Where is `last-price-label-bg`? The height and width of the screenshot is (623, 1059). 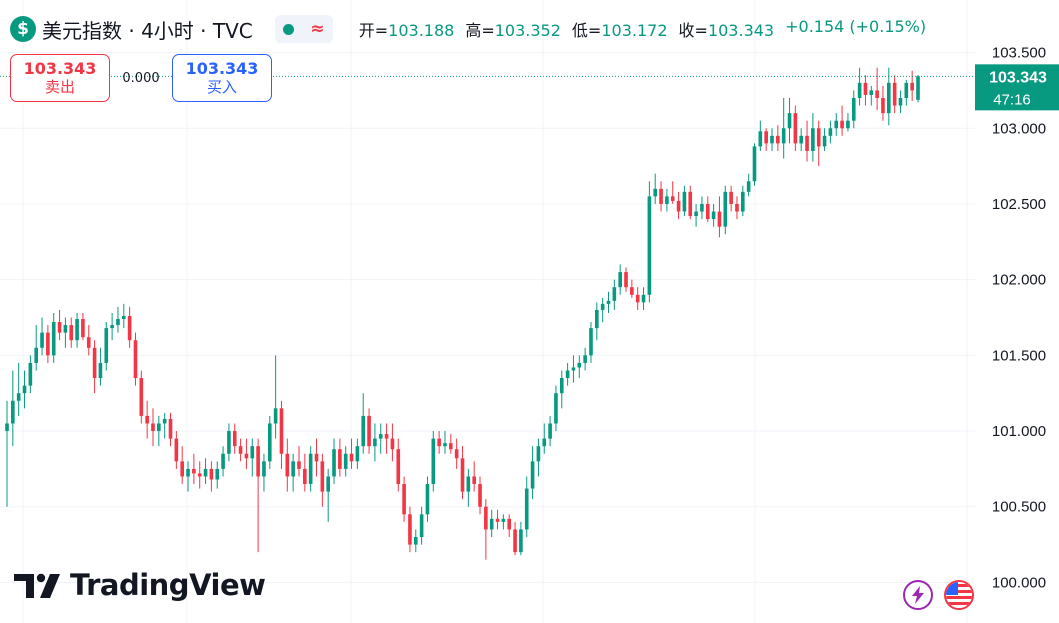 last-price-label-bg is located at coordinates (1017, 87).